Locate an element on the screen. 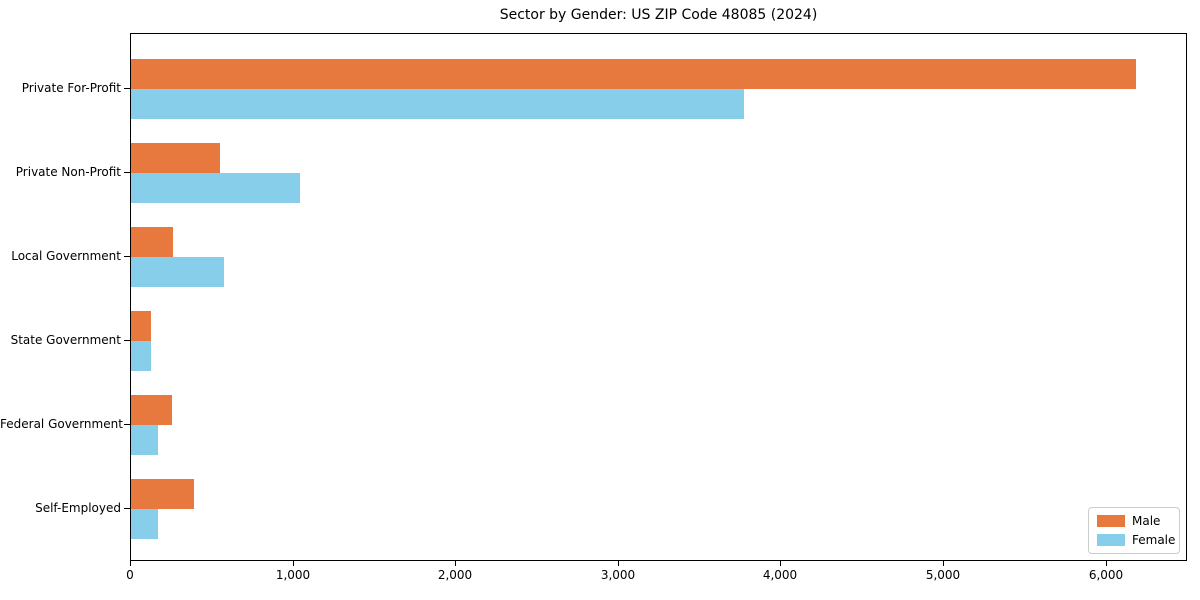  ytick-label-federal-government: Federal Government is located at coordinates (61, 424).